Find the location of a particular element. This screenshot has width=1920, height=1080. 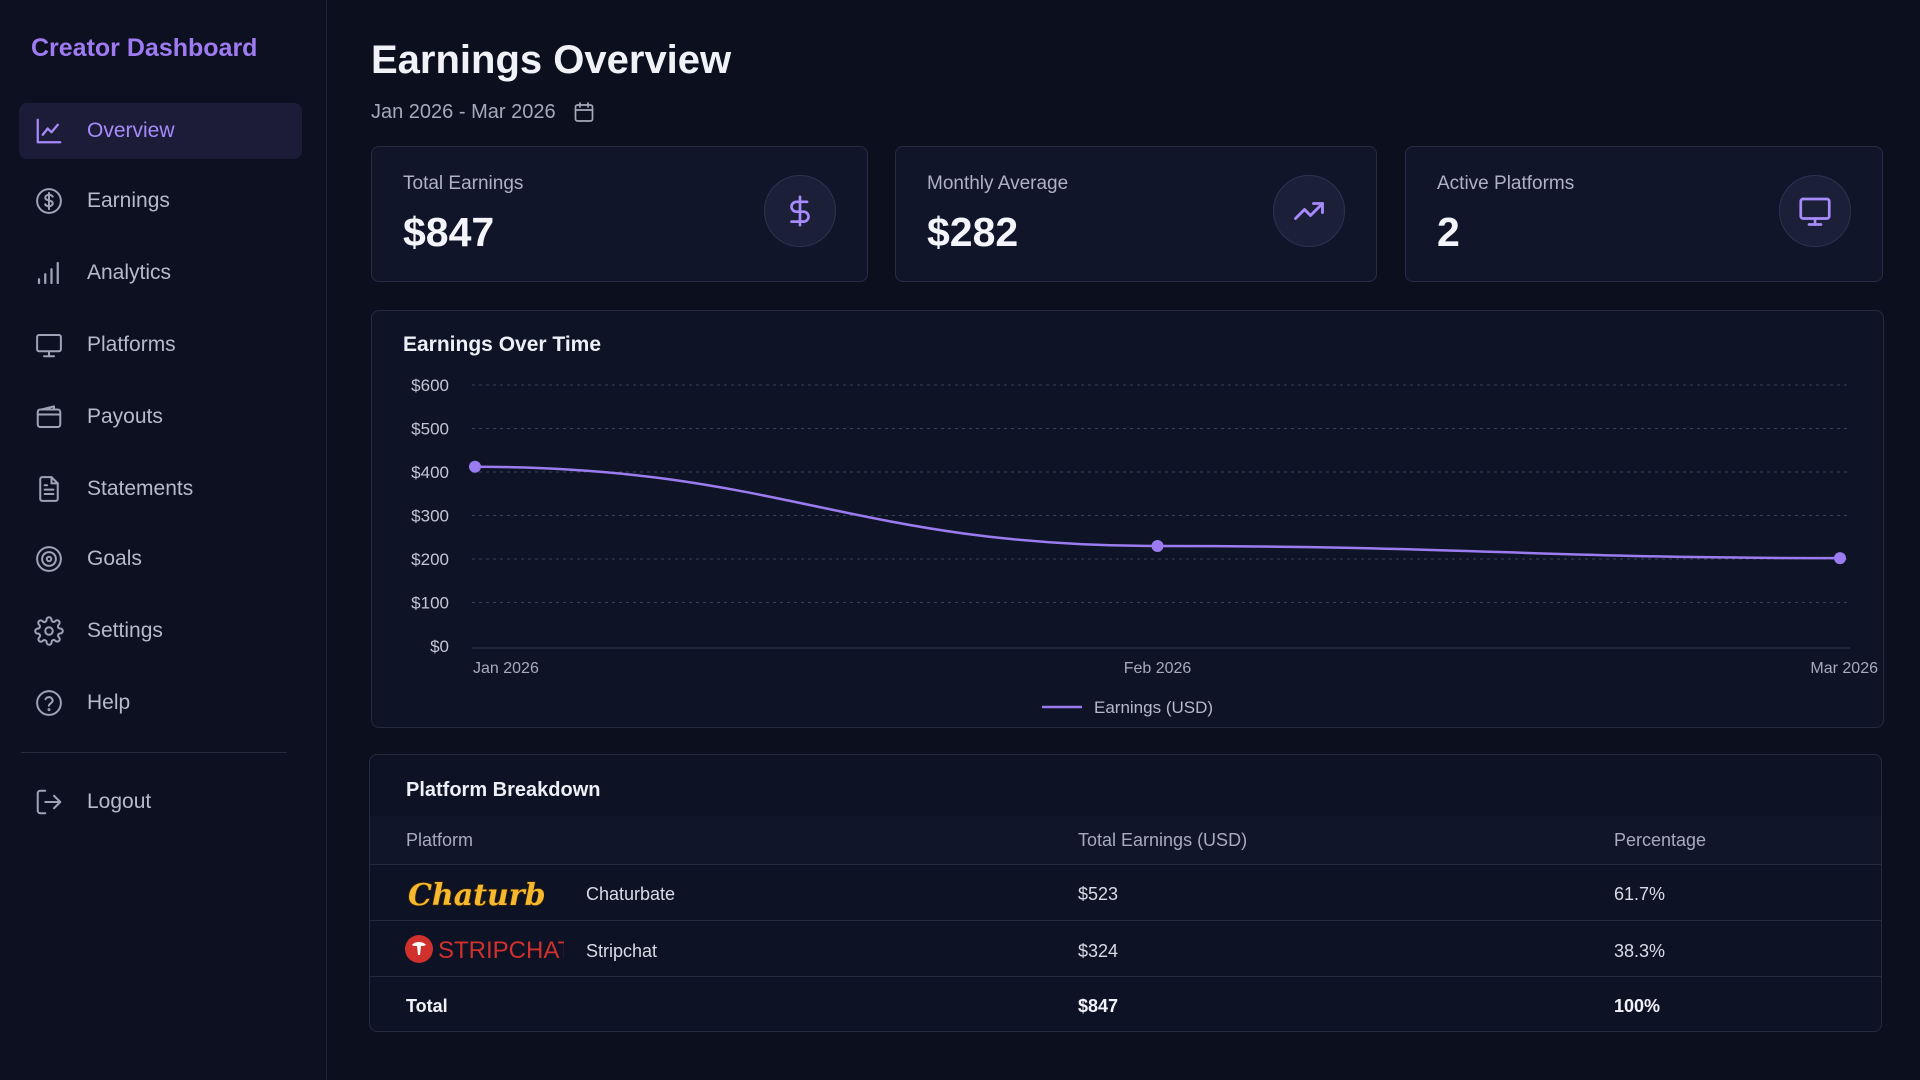

table-title: Platform Breakdown is located at coordinates (503, 790).